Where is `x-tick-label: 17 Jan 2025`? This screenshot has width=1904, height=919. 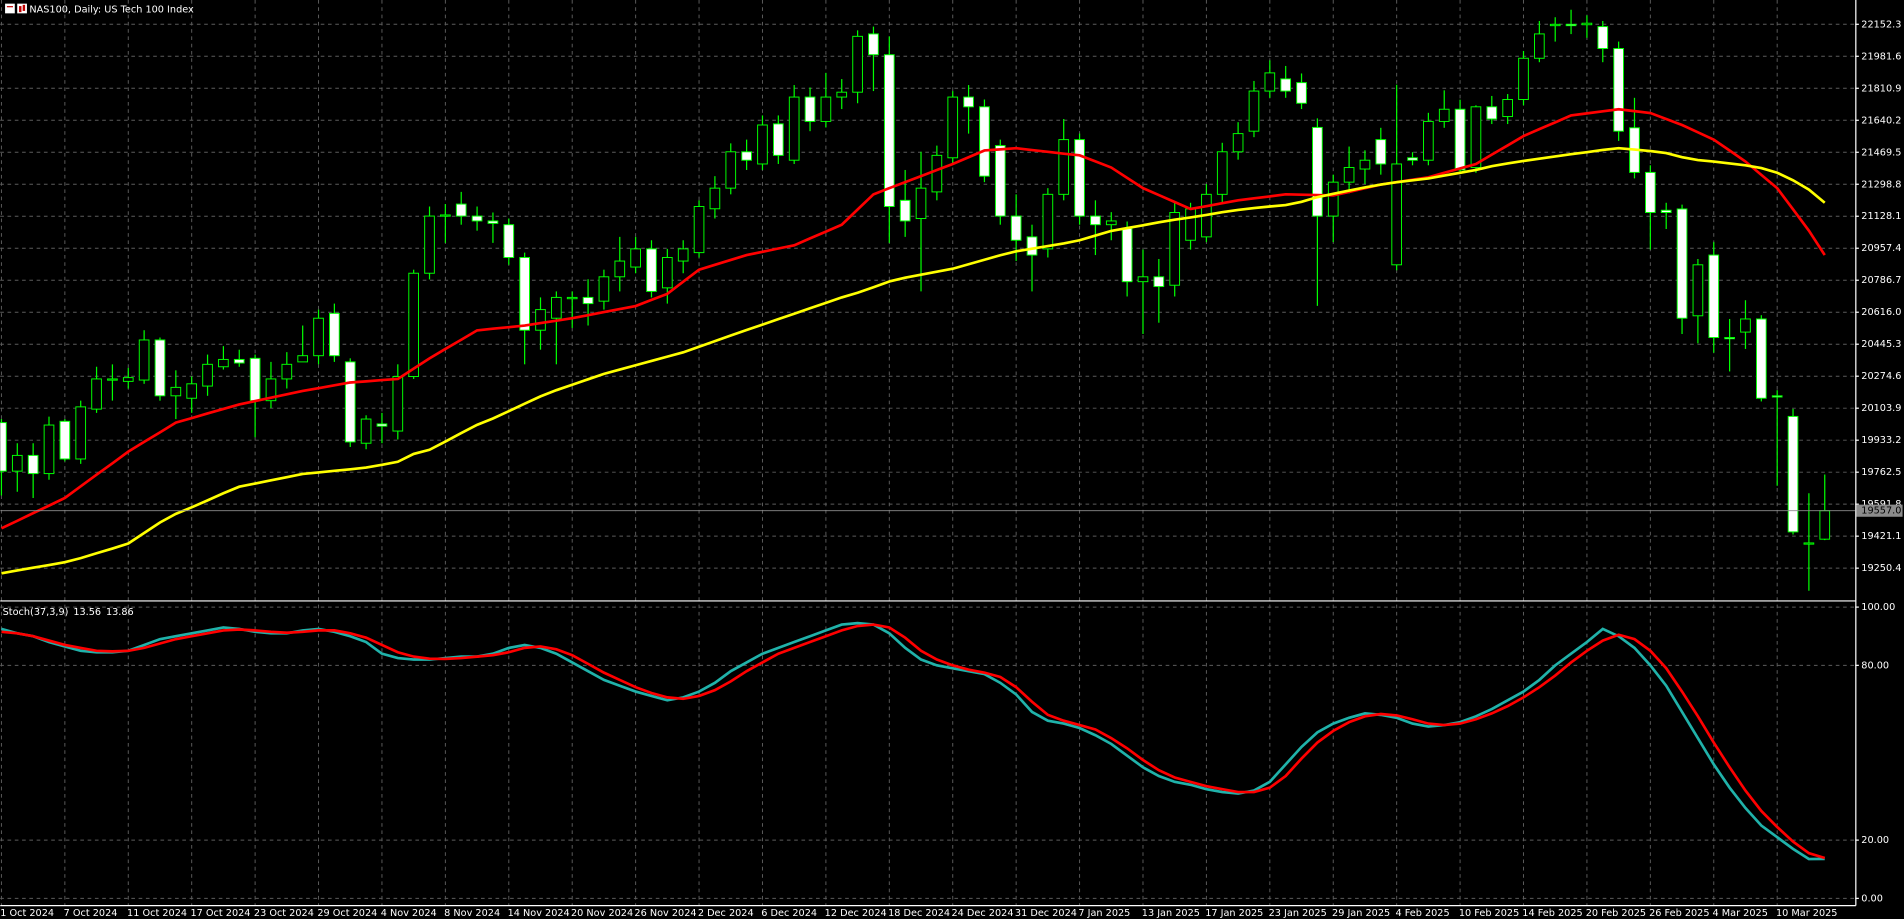 x-tick-label: 17 Jan 2025 is located at coordinates (1234, 913).